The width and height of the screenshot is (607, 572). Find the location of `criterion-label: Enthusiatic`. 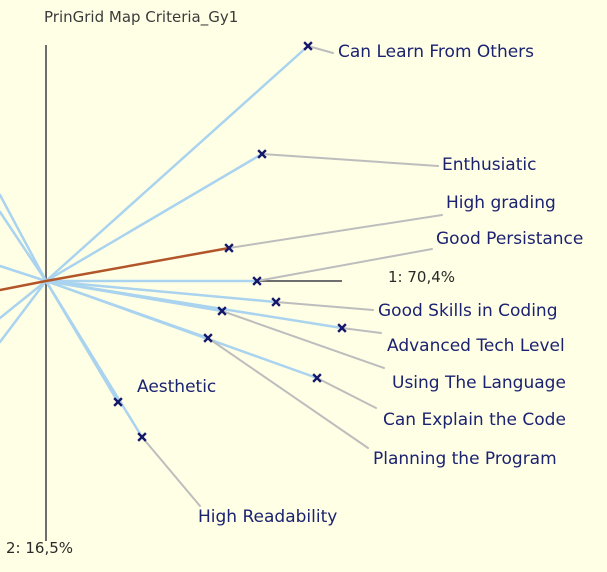

criterion-label: Enthusiatic is located at coordinates (489, 165).